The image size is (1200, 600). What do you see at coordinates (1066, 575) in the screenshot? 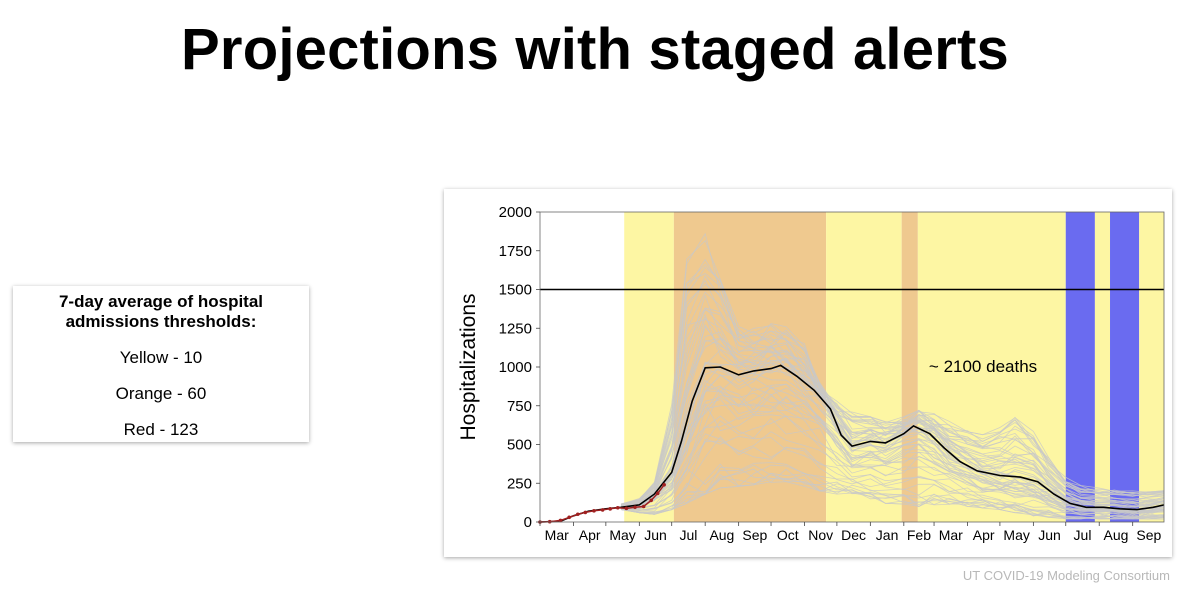
I see `credit-text: UT COVID-19 Modeling Consortium` at bounding box center [1066, 575].